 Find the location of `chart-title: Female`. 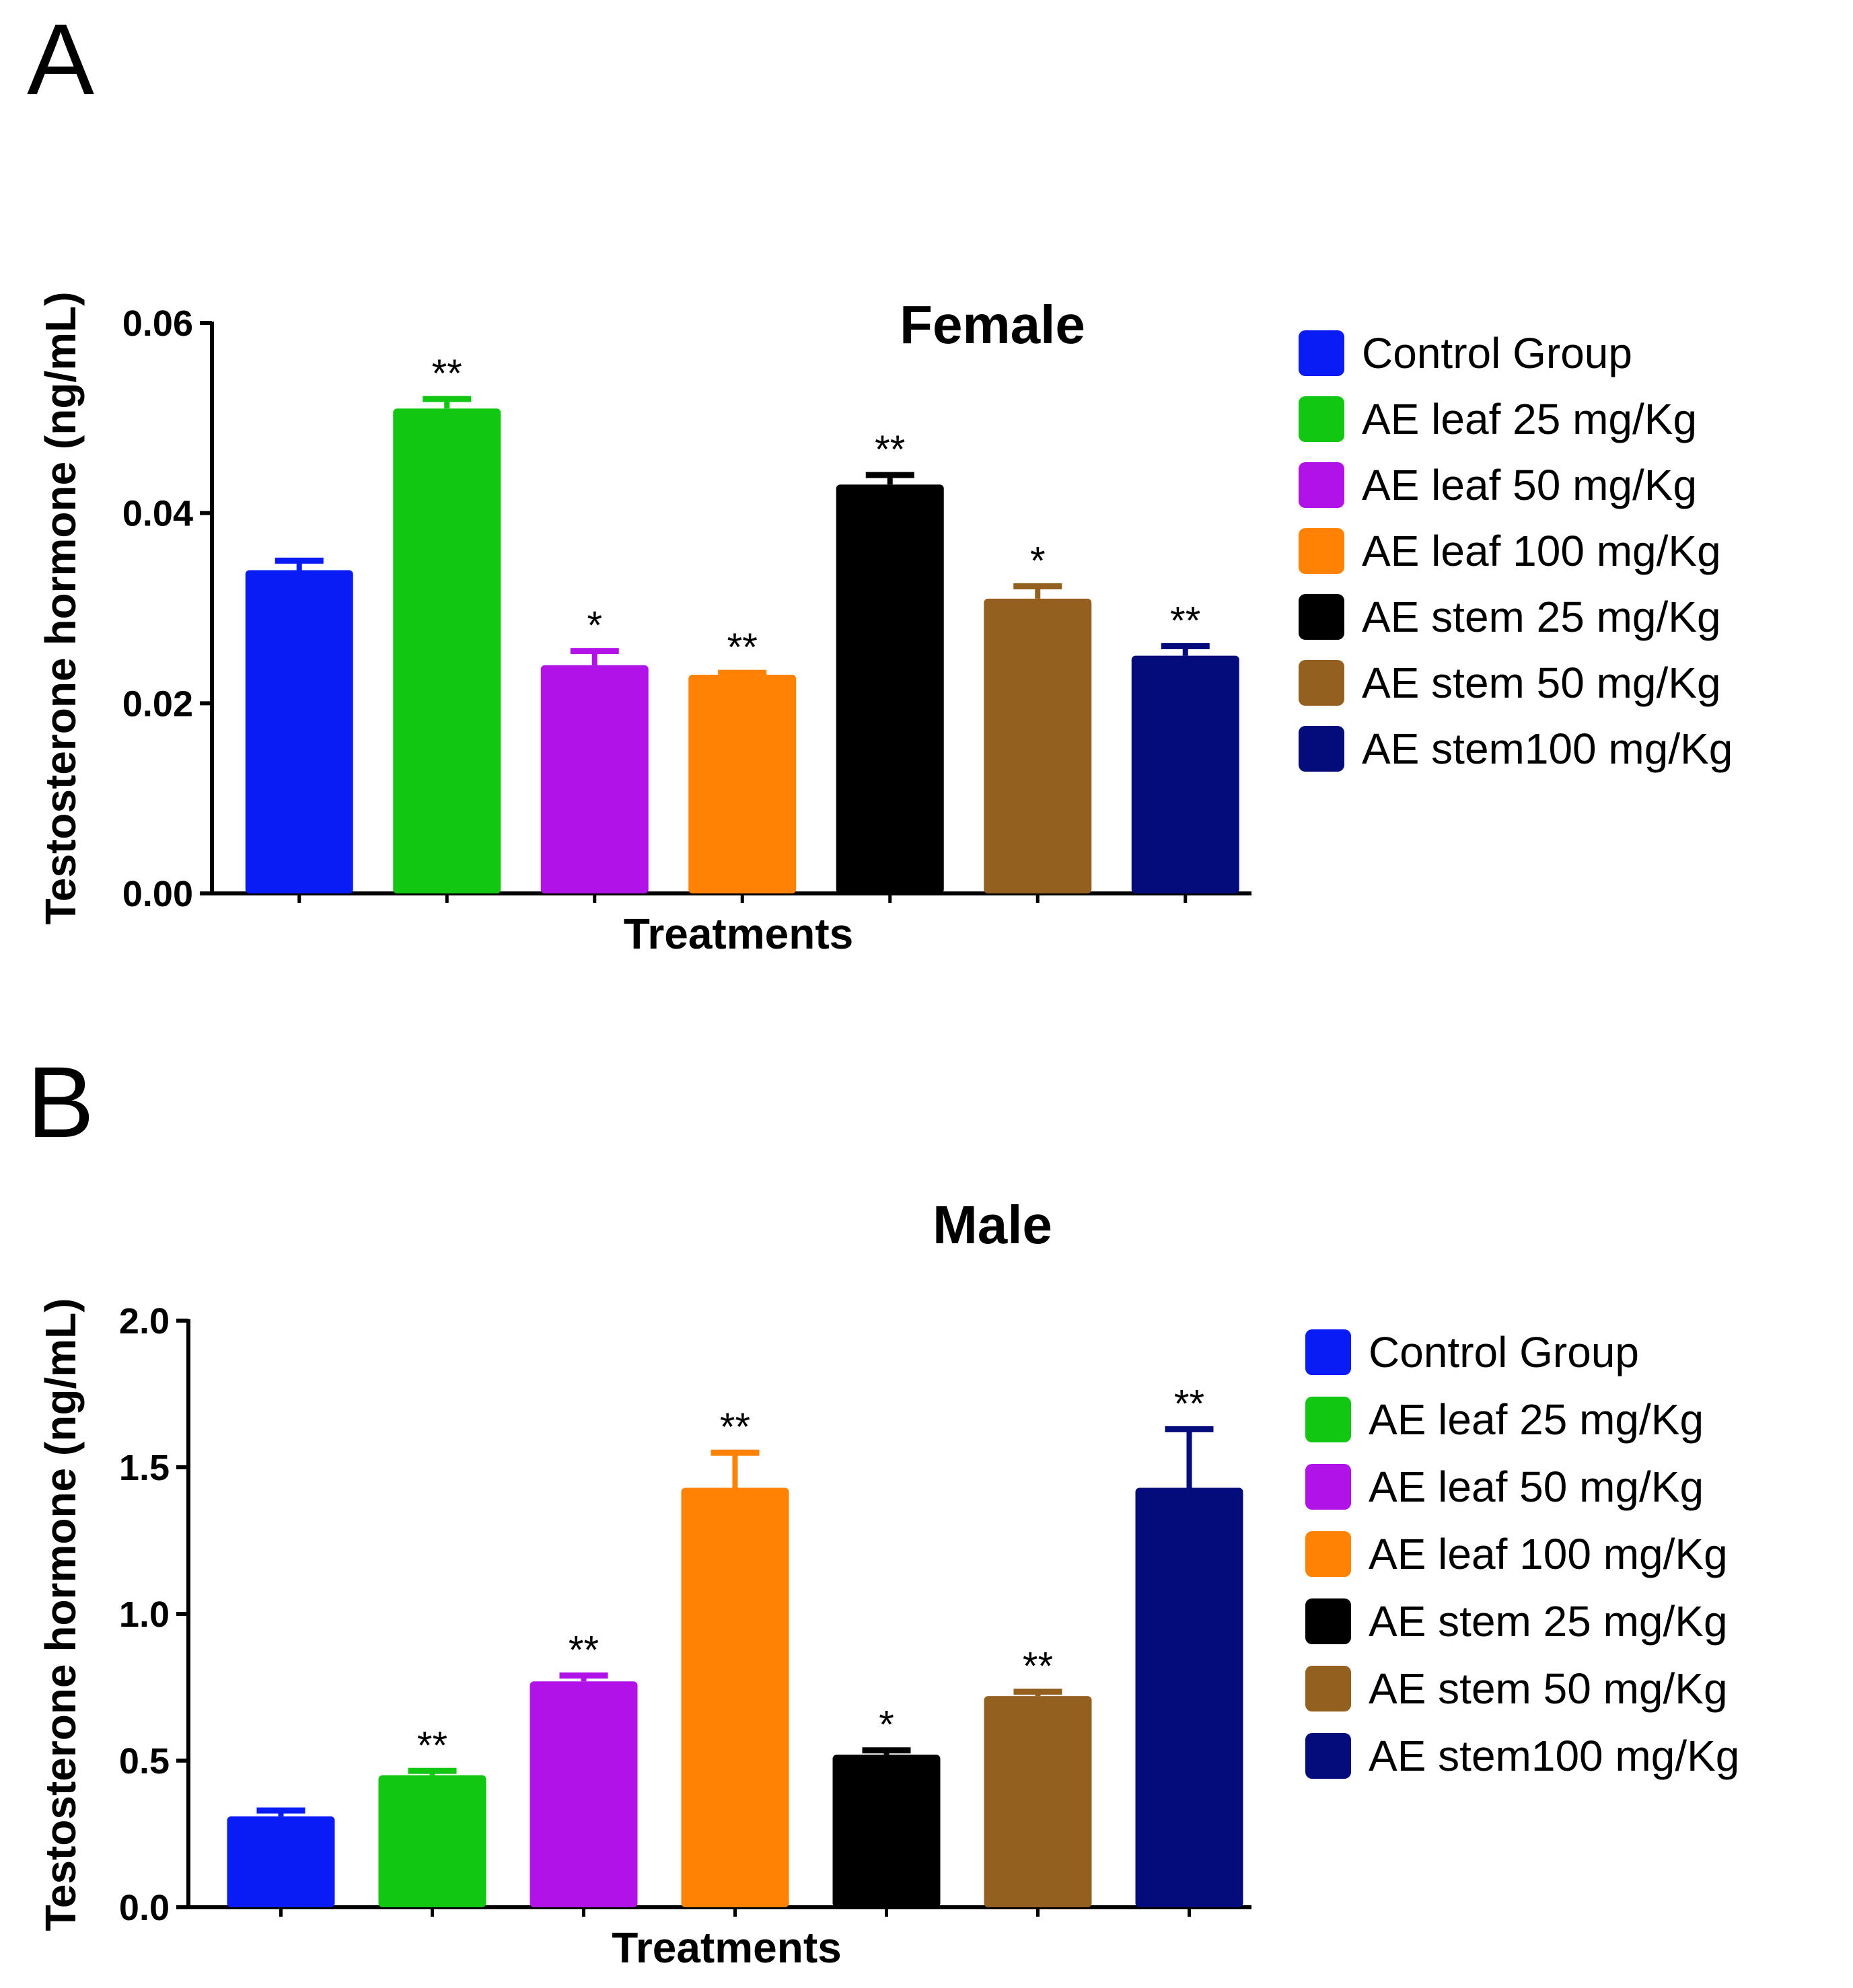

chart-title: Female is located at coordinates (992, 325).